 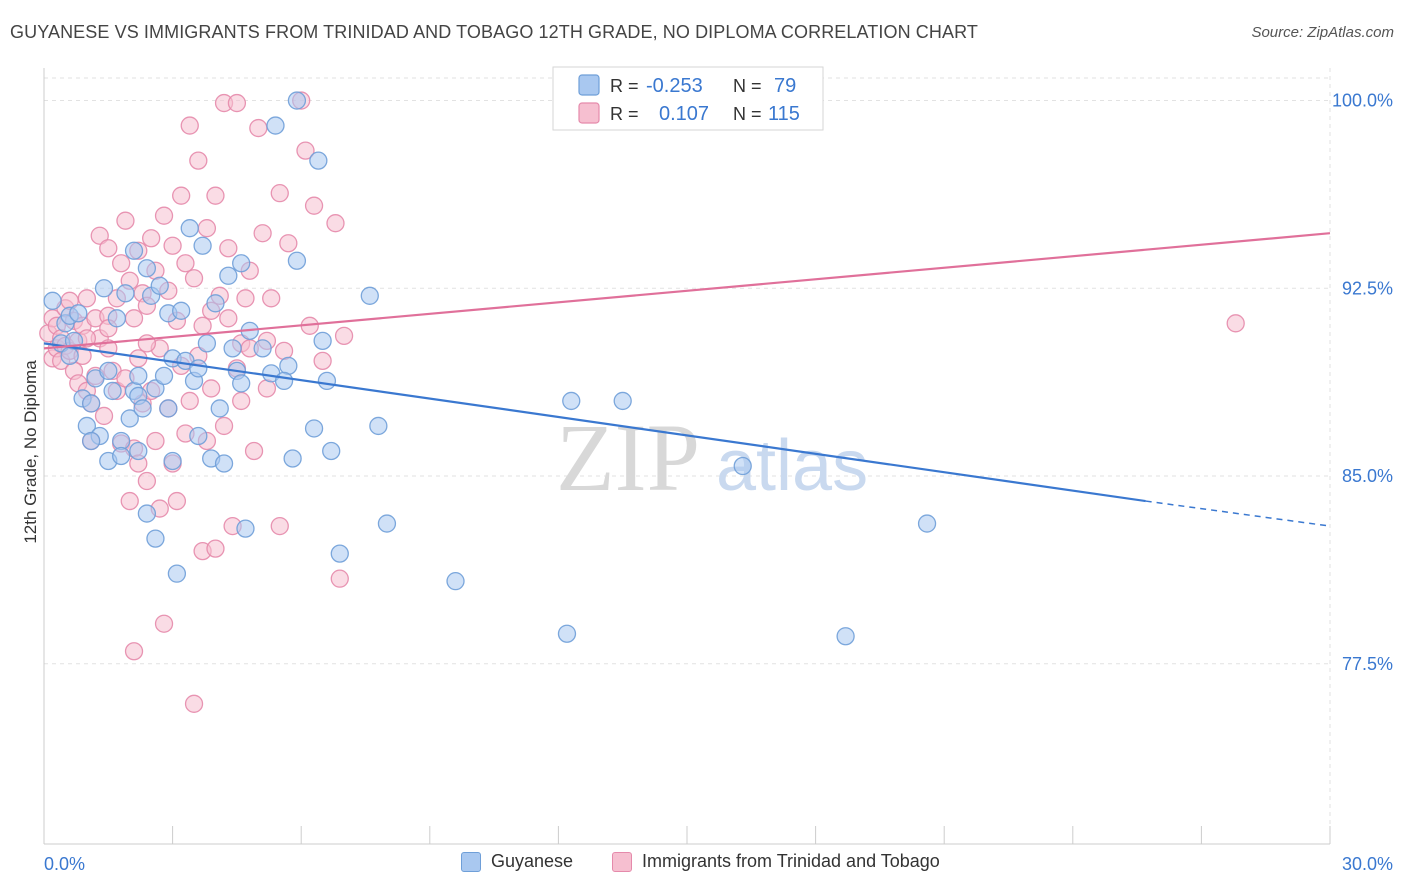 What do you see at coordinates (64, 864) in the screenshot?
I see `x-tick-label-min: 0.0%` at bounding box center [64, 864].